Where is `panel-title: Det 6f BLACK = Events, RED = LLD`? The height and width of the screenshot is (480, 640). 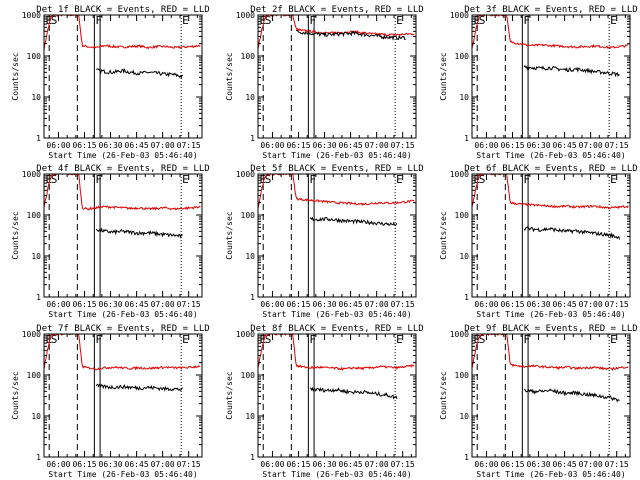
panel-title: Det 6f BLACK = Events, RED = LLD is located at coordinates (550, 169).